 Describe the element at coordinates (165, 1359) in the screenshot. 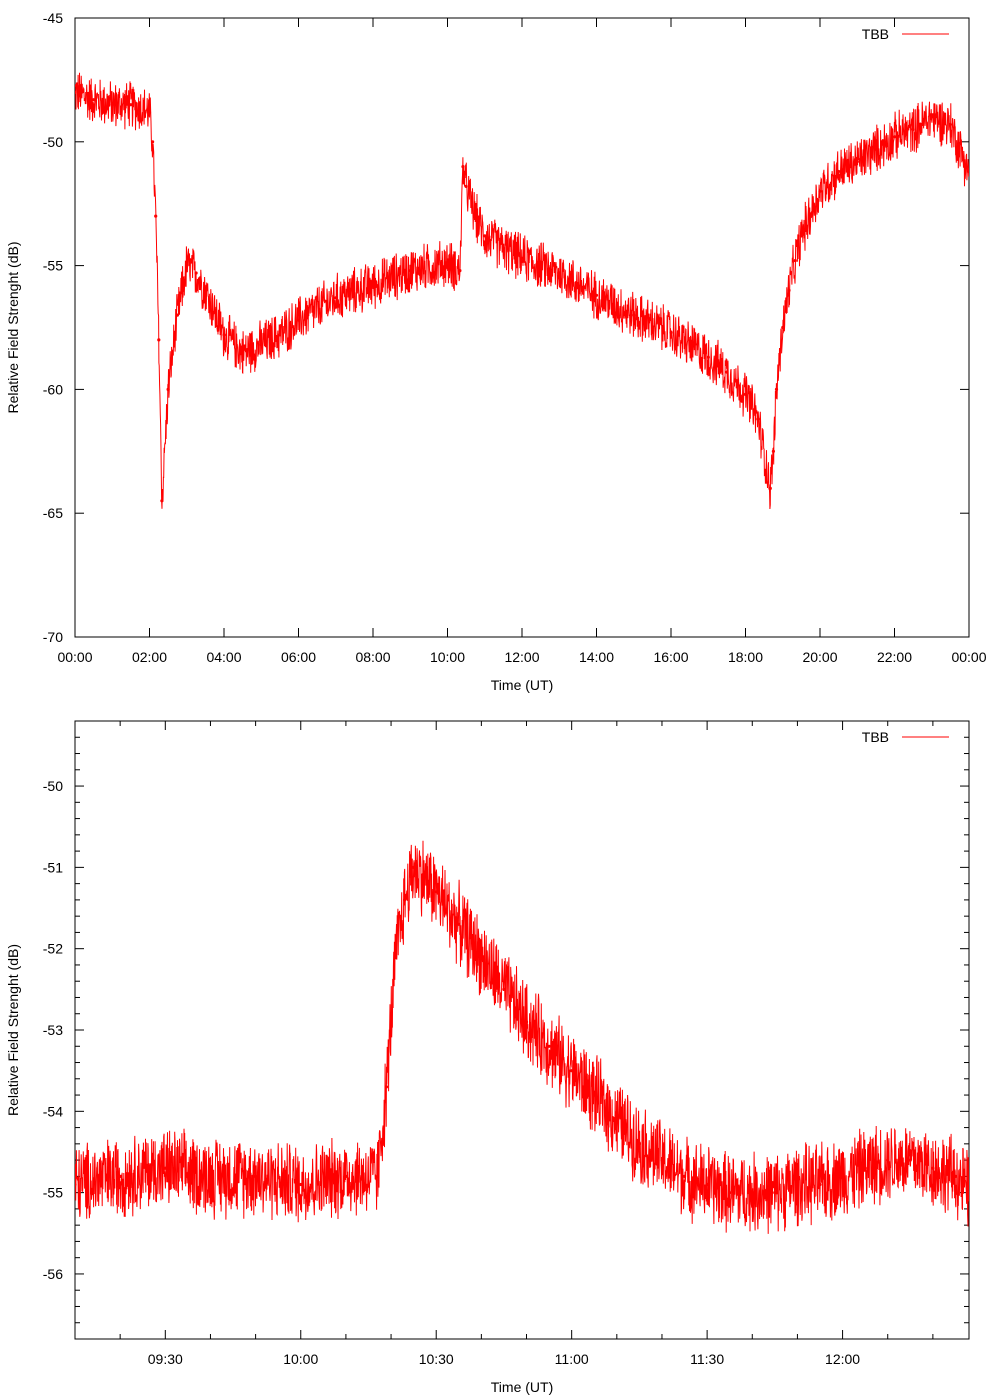

I see `x-tick-label: 09:30` at that location.